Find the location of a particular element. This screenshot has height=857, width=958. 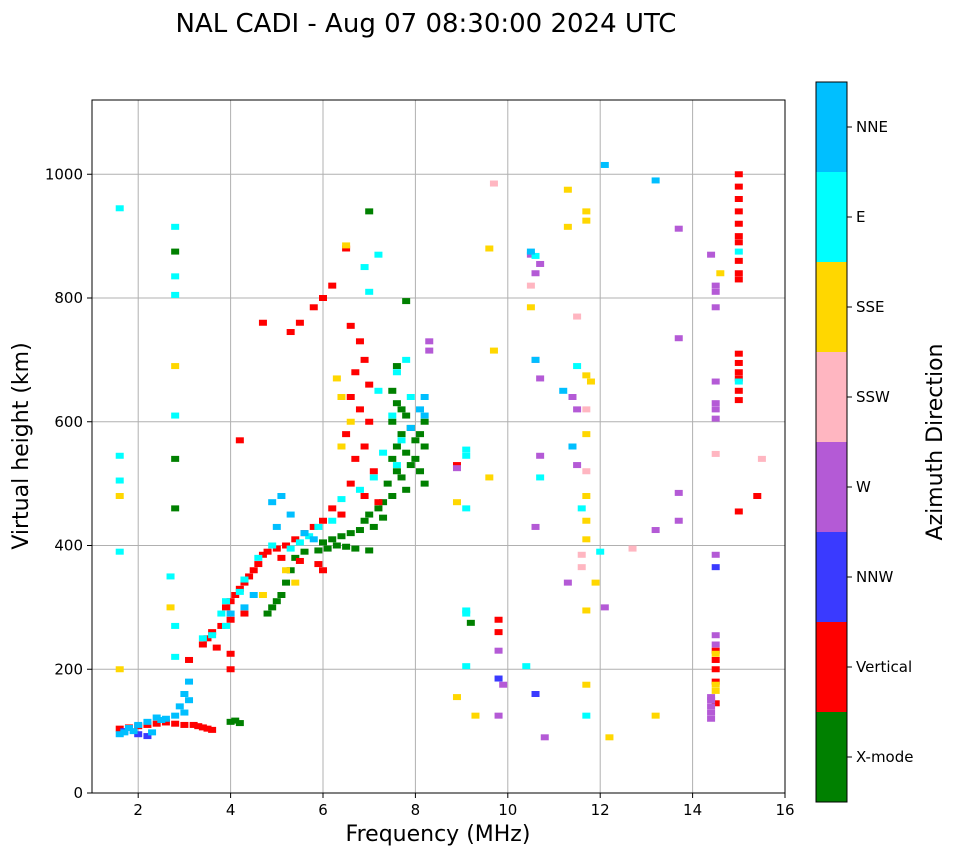

y-tick-label: 600 is located at coordinates (68, 422).